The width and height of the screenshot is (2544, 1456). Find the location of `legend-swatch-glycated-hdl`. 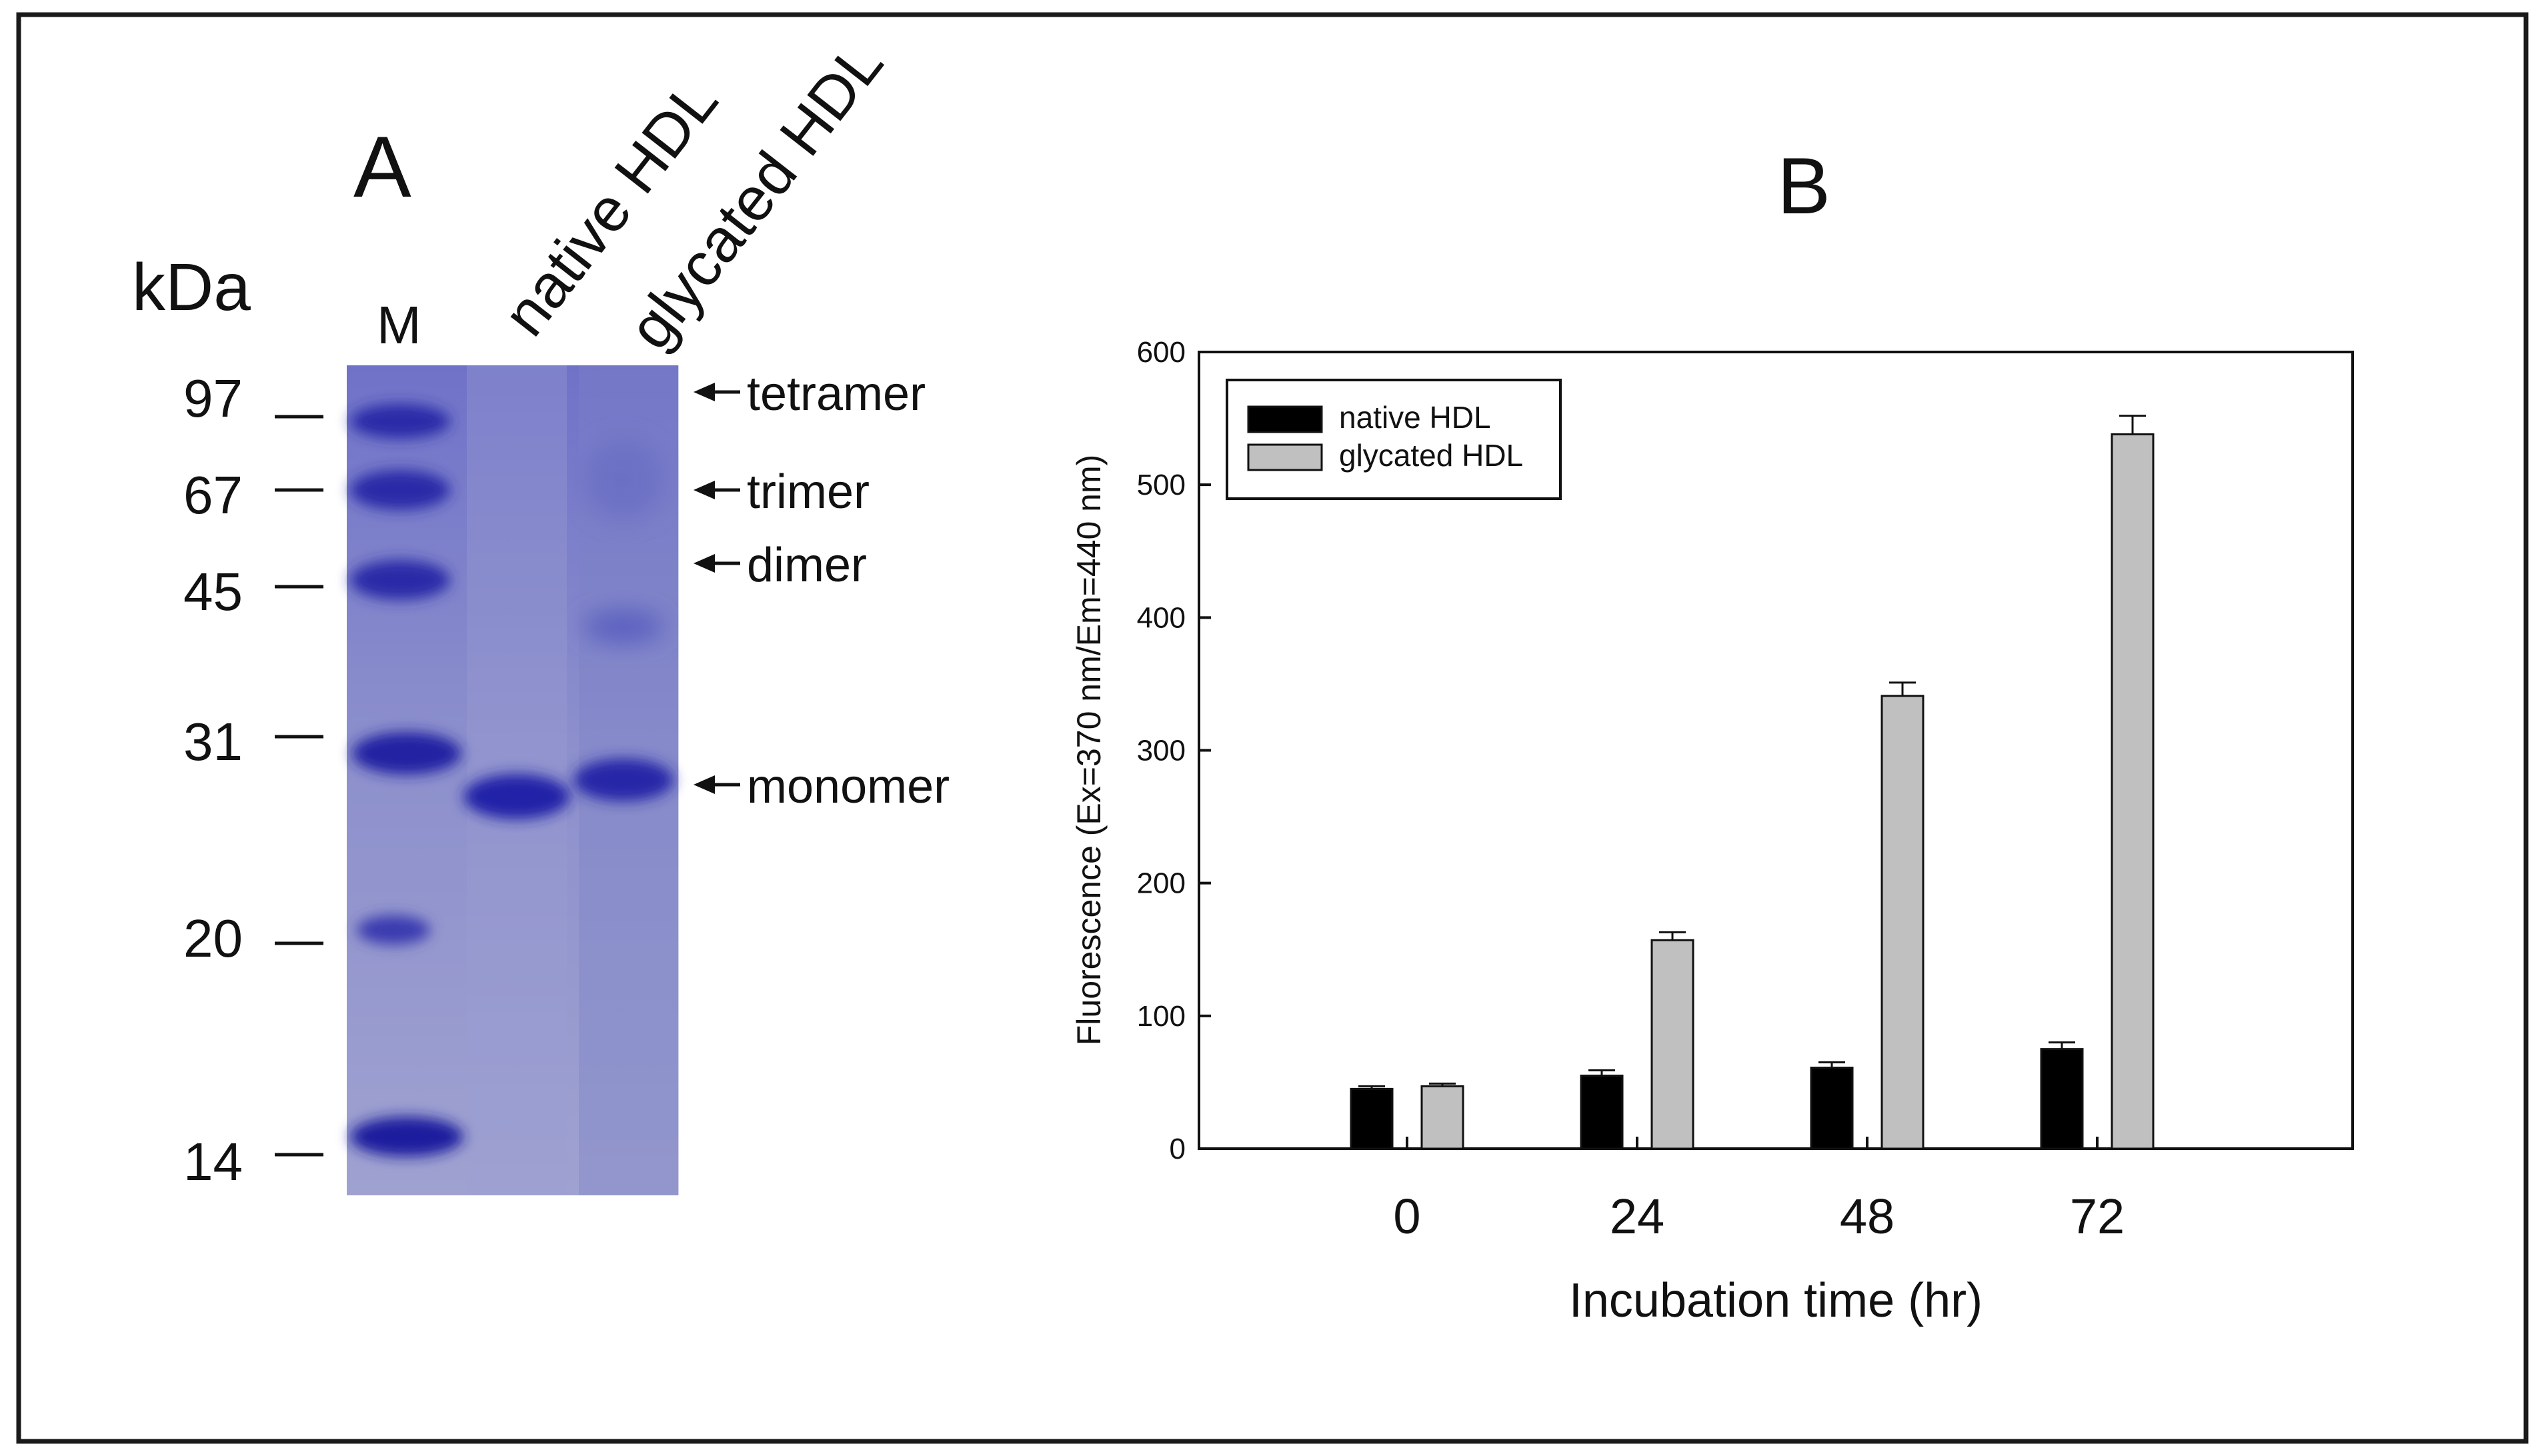

legend-swatch-glycated-hdl is located at coordinates (1285, 457).